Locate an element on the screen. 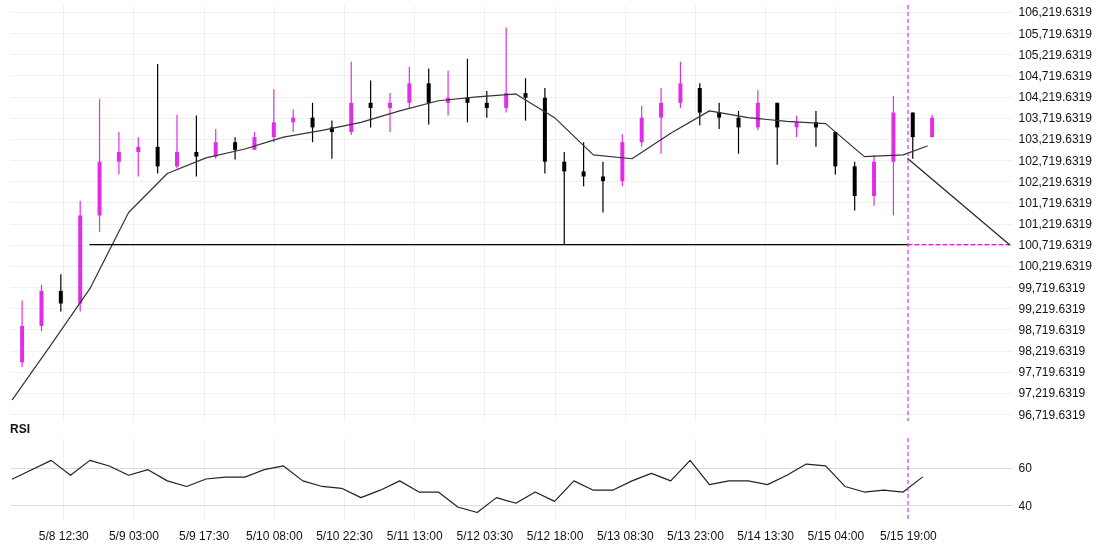 The height and width of the screenshot is (550, 1110). y-tick-label: 99,719.6319 is located at coordinates (1052, 287).